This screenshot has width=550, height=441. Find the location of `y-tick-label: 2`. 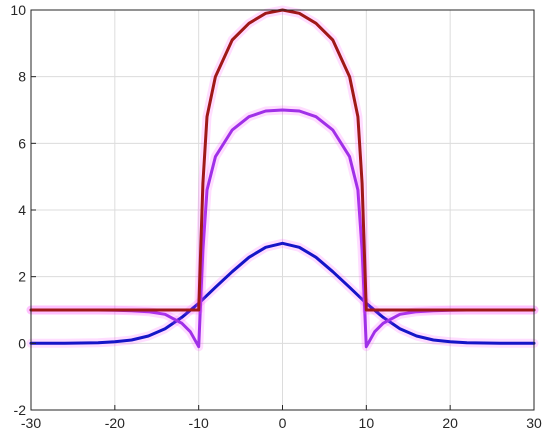

y-tick-label: 2 is located at coordinates (22, 277).